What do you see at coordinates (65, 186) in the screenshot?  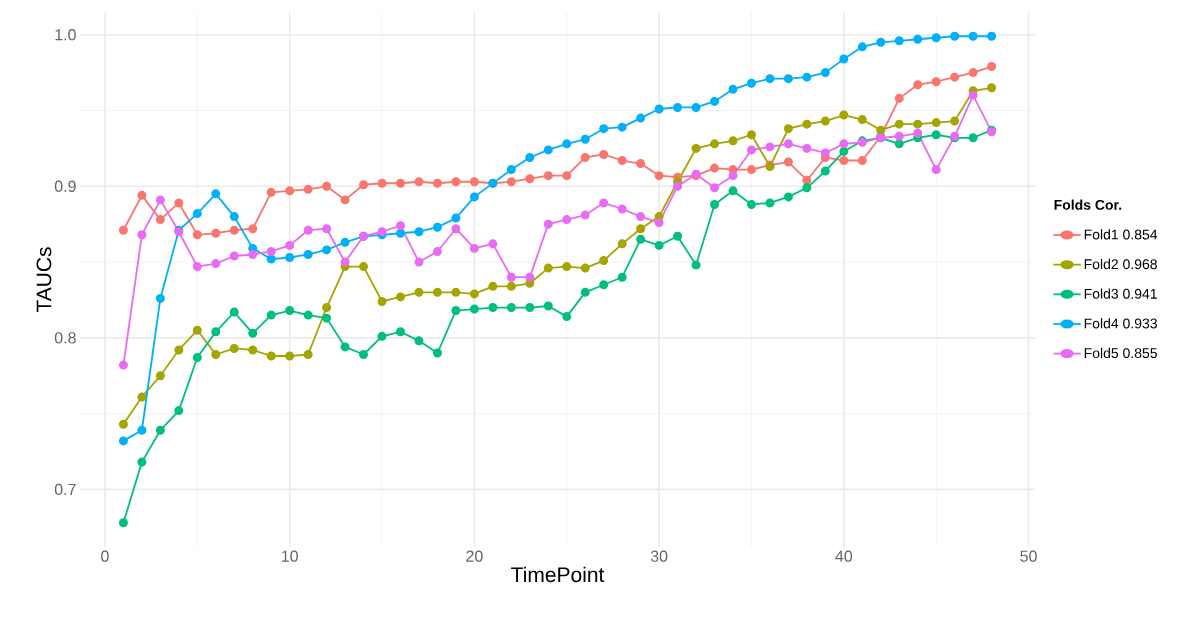 I see `y-tick-label: 0.9` at bounding box center [65, 186].